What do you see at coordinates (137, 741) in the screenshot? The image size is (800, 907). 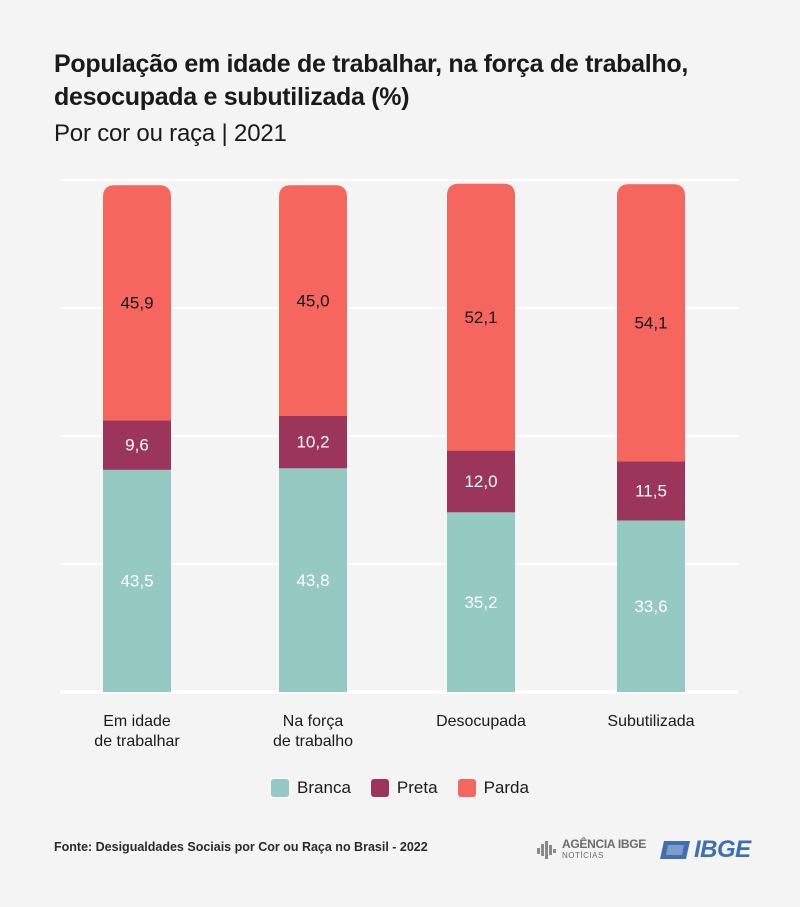 I see `category-label: de trabalhar` at bounding box center [137, 741].